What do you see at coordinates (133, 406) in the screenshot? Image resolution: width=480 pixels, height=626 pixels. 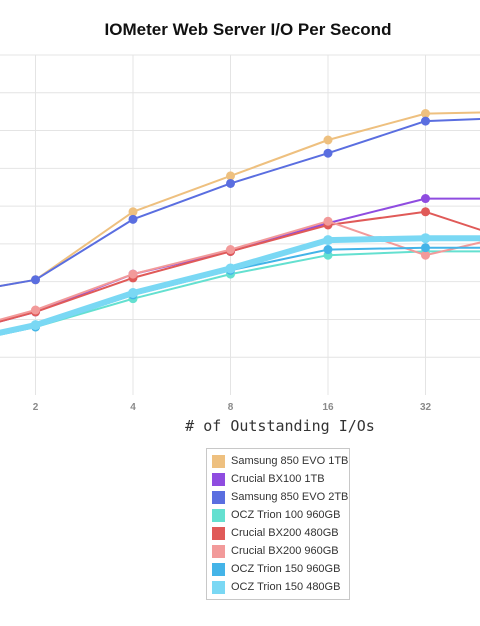 I see `x-tick-label: 4` at bounding box center [133, 406].